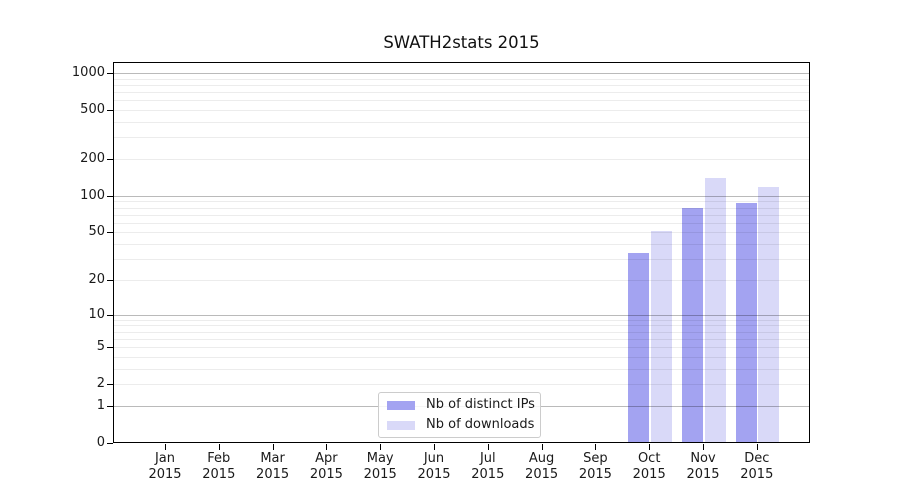  What do you see at coordinates (703, 458) in the screenshot?
I see `x-tick-label-month: Nov` at bounding box center [703, 458].